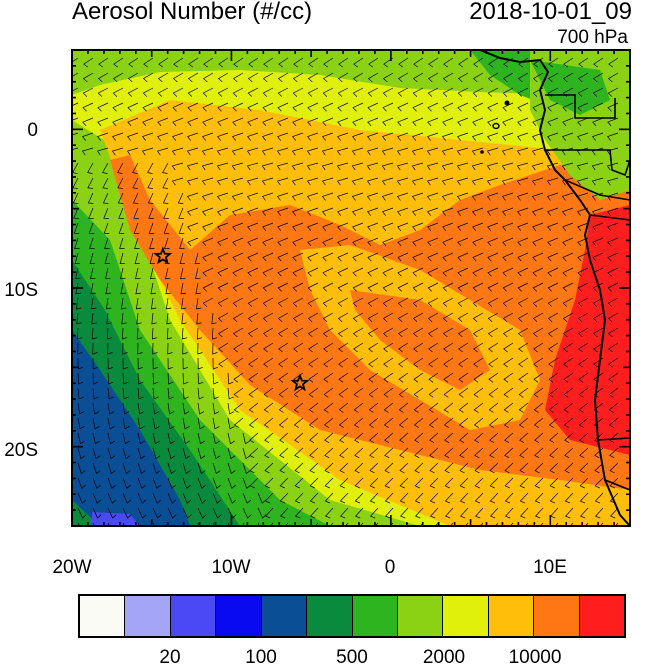 The image size is (650, 668). I want to click on lon-label-10w: 10W, so click(231, 567).